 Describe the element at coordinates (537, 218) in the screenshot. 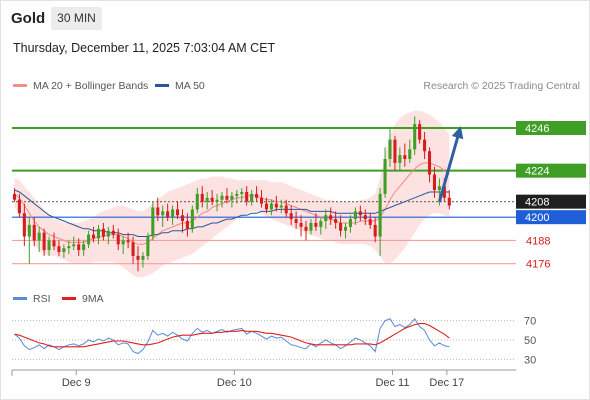

I see `level-label-4200: 4200` at that location.